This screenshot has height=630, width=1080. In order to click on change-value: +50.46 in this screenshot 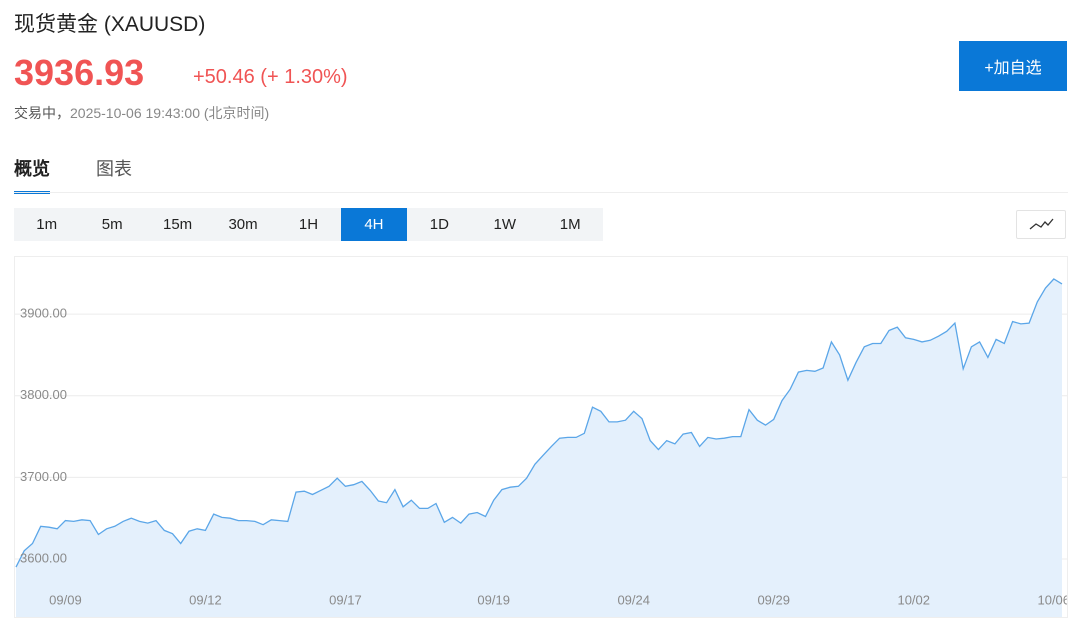, I will do `click(224, 77)`.